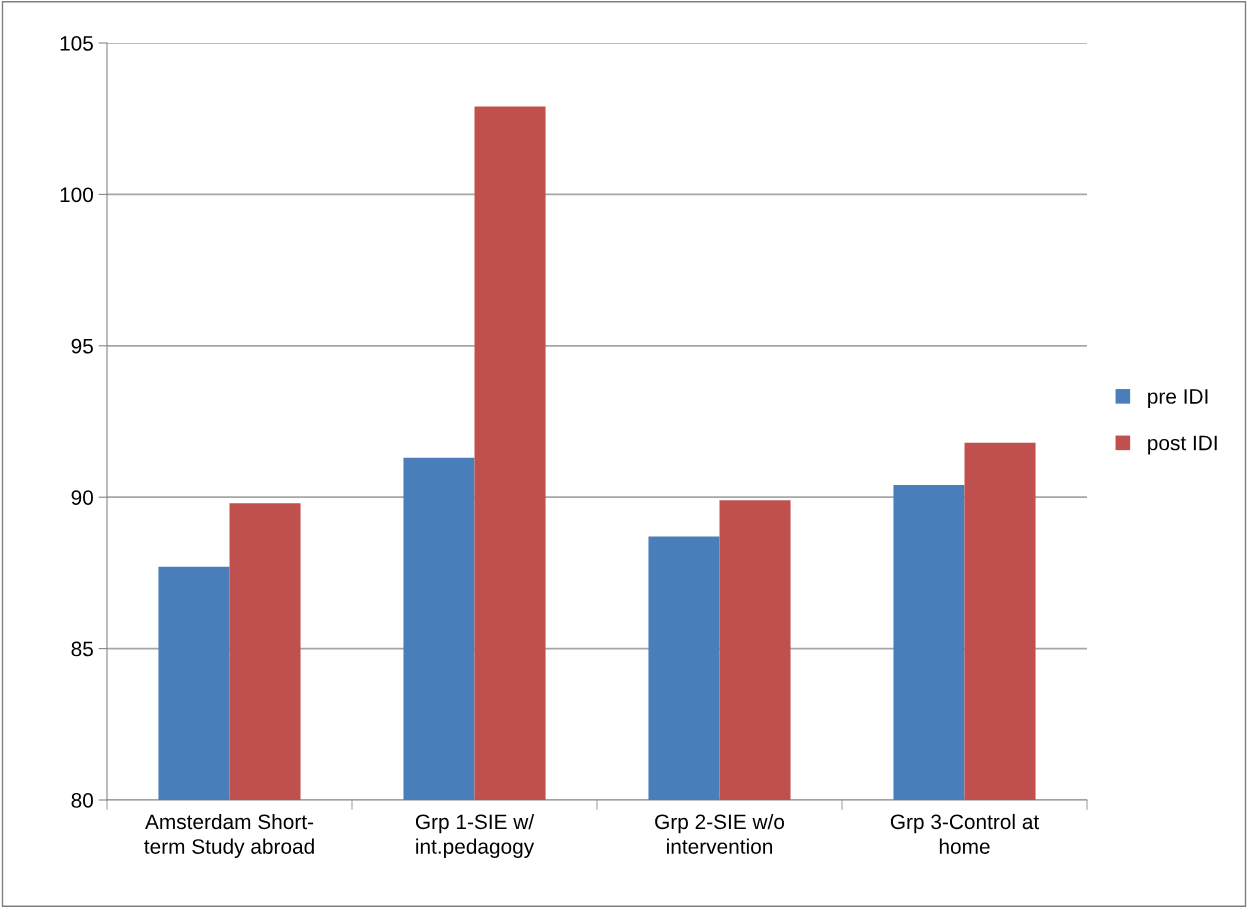 This screenshot has height=908, width=1248. I want to click on x-tick-label: Grp 2-SIE w/o intervention, so click(720, 833).